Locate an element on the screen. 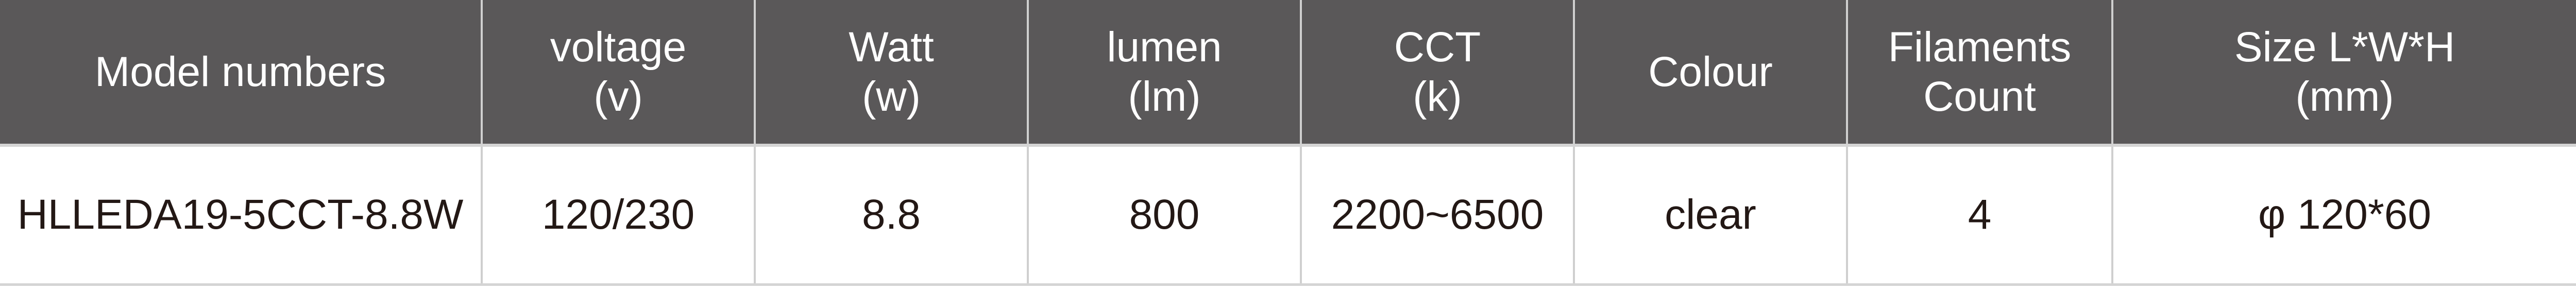 The width and height of the screenshot is (2576, 290). header-label: Size L*W*H is located at coordinates (2344, 47).